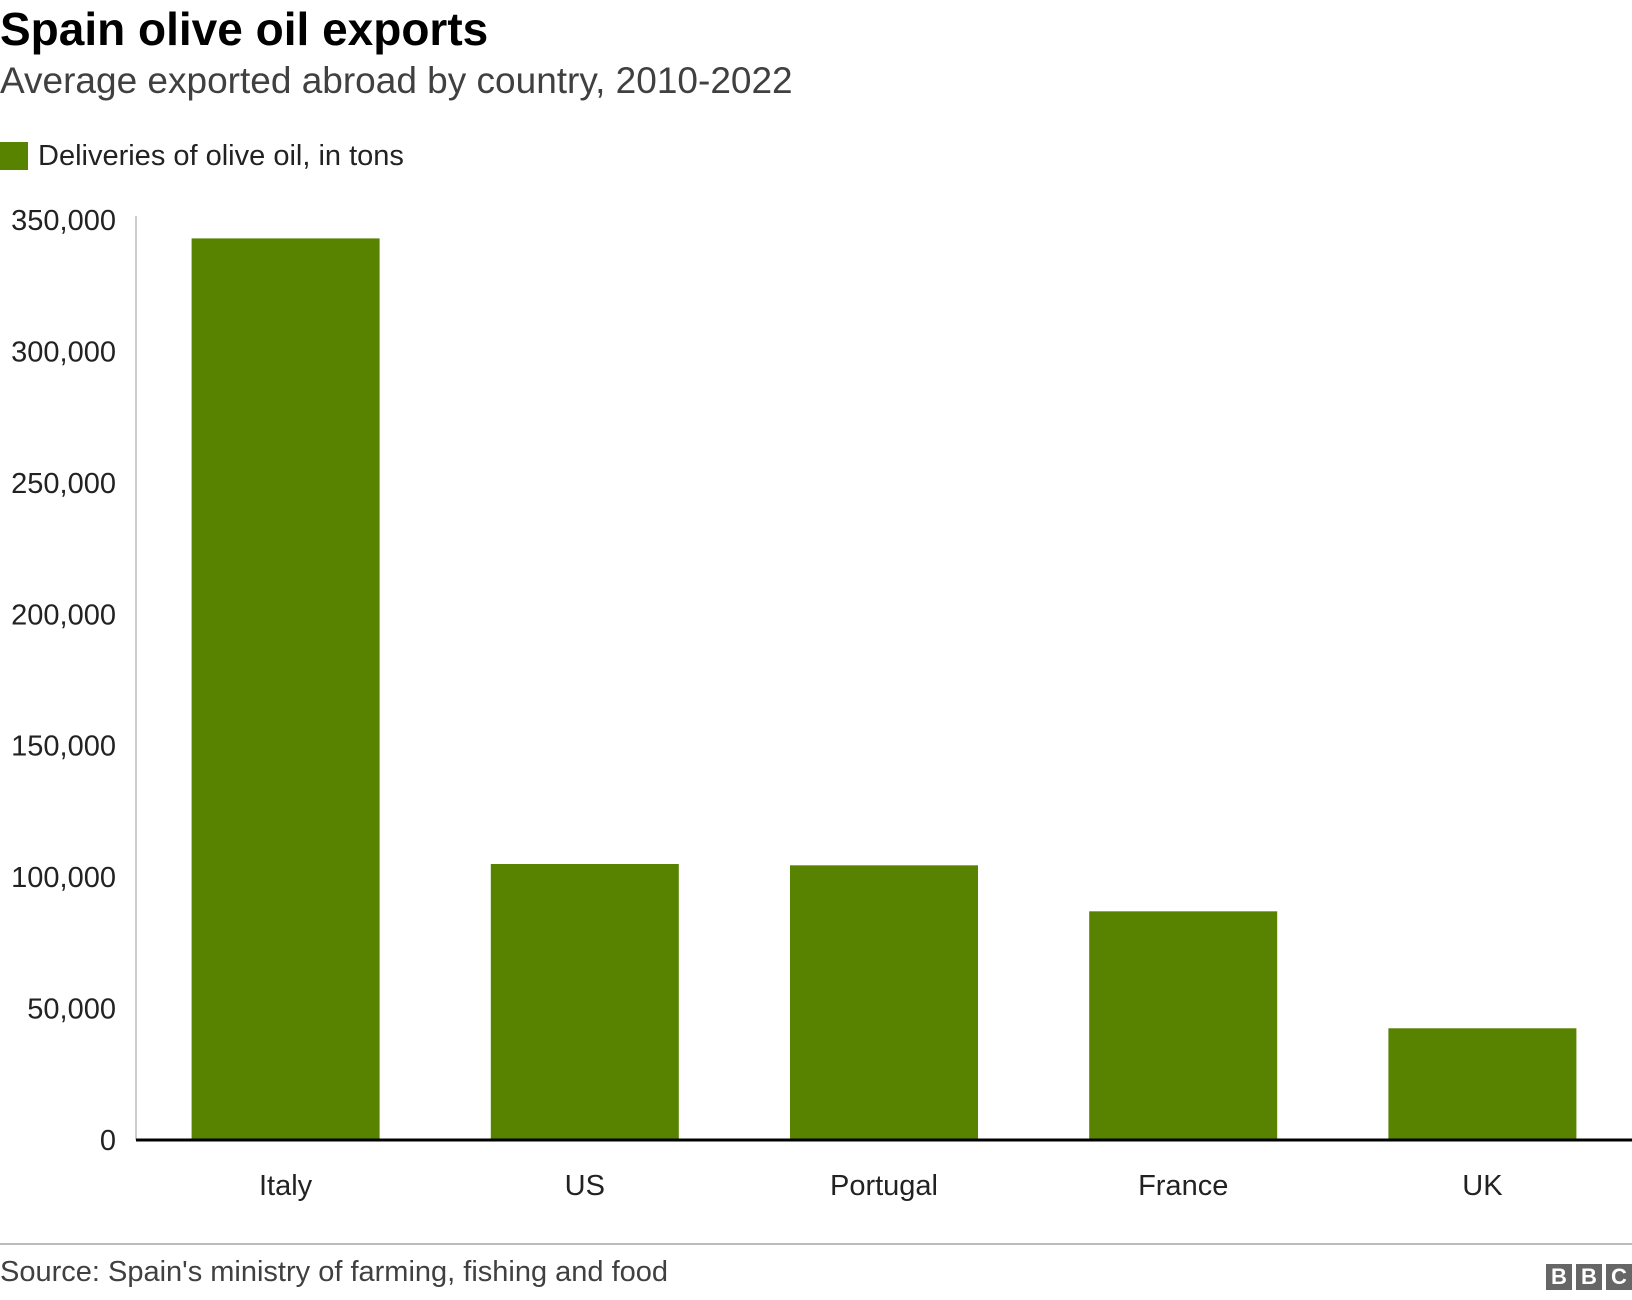  What do you see at coordinates (63, 484) in the screenshot?
I see `y-tick-label: 250,000` at bounding box center [63, 484].